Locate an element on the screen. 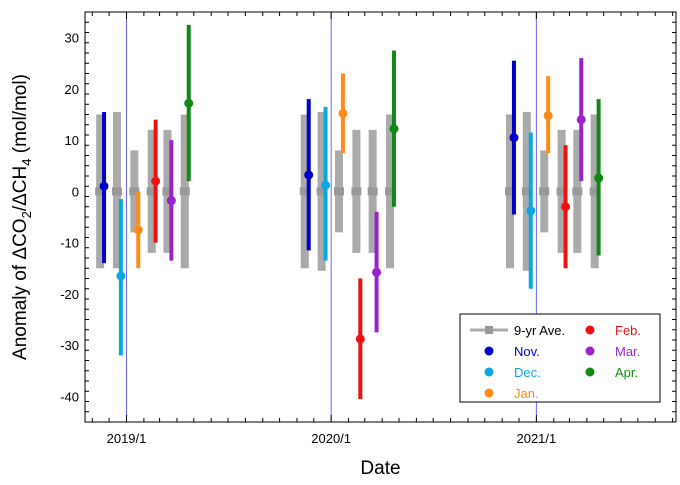  legend: 9-yr Ave. Nov. Dec. Jan. Feb. Mar. Apr. is located at coordinates (560, 358).